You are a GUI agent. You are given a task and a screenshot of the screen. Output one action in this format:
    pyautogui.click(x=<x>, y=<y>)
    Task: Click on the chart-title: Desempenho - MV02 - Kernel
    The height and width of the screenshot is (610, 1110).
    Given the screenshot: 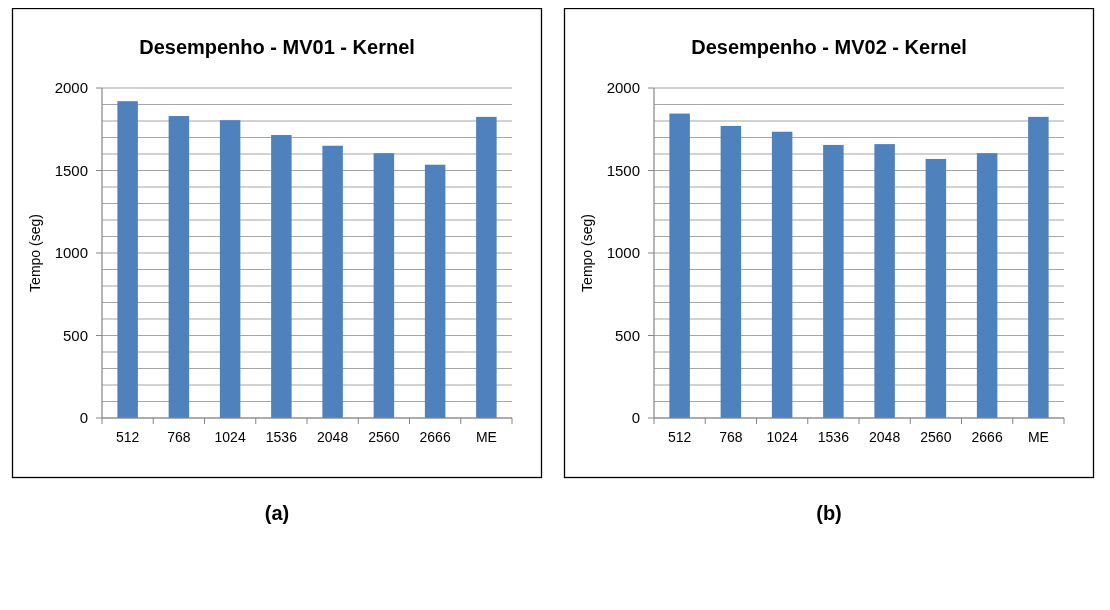 What is the action you would take?
    pyautogui.click(x=829, y=47)
    